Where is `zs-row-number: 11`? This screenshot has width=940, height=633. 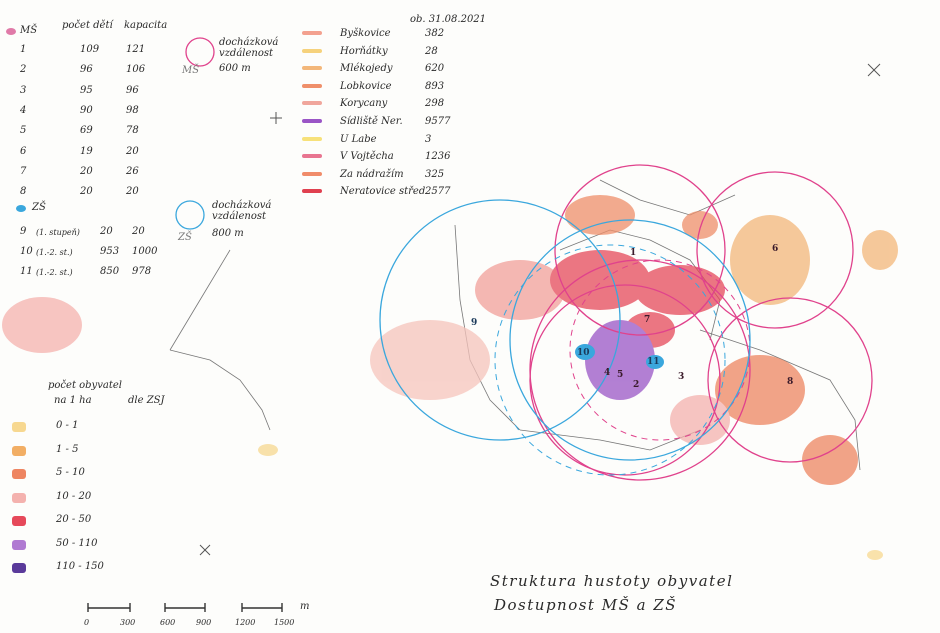 zs-row-number: 11 is located at coordinates (26, 271).